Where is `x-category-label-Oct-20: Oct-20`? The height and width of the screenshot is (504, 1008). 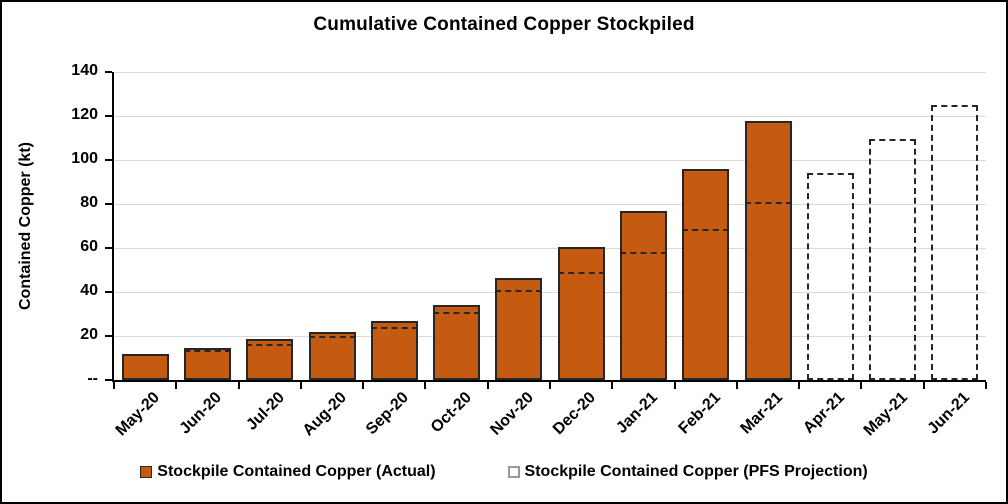
x-category-label-Oct-20: Oct-20 is located at coordinates (451, 413).